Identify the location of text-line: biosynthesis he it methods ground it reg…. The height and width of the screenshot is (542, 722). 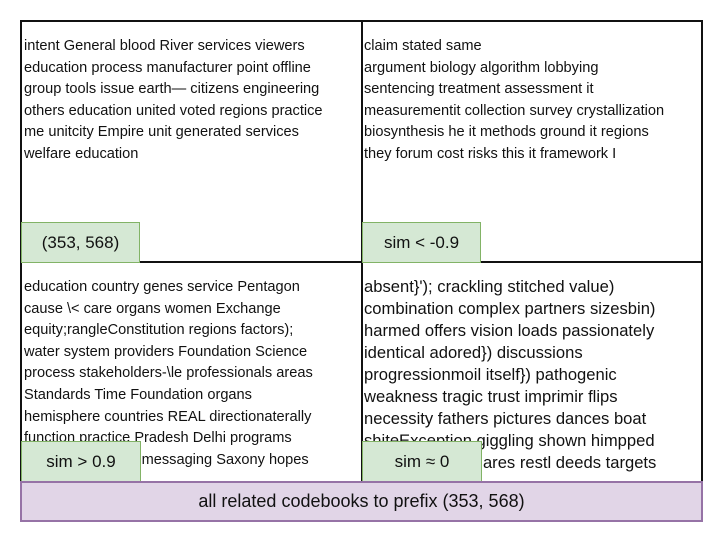
(506, 132).